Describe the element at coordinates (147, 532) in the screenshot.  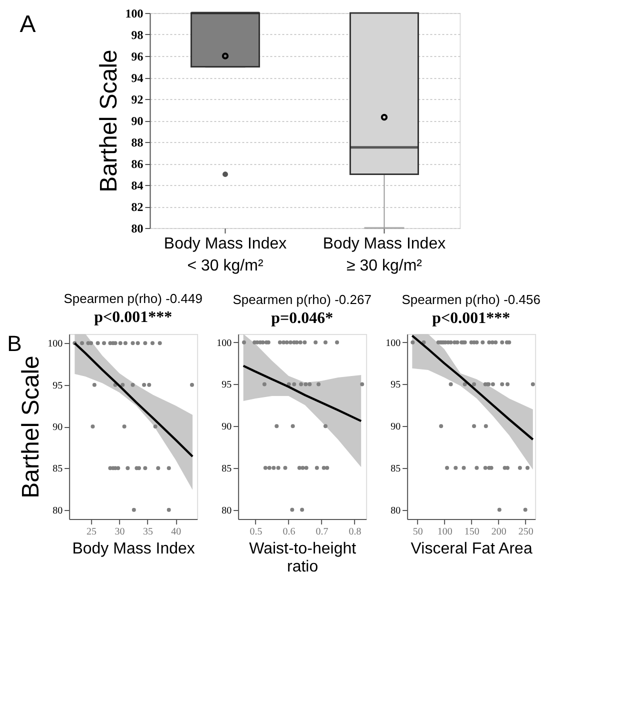
I see `x-tick-label: 35` at that location.